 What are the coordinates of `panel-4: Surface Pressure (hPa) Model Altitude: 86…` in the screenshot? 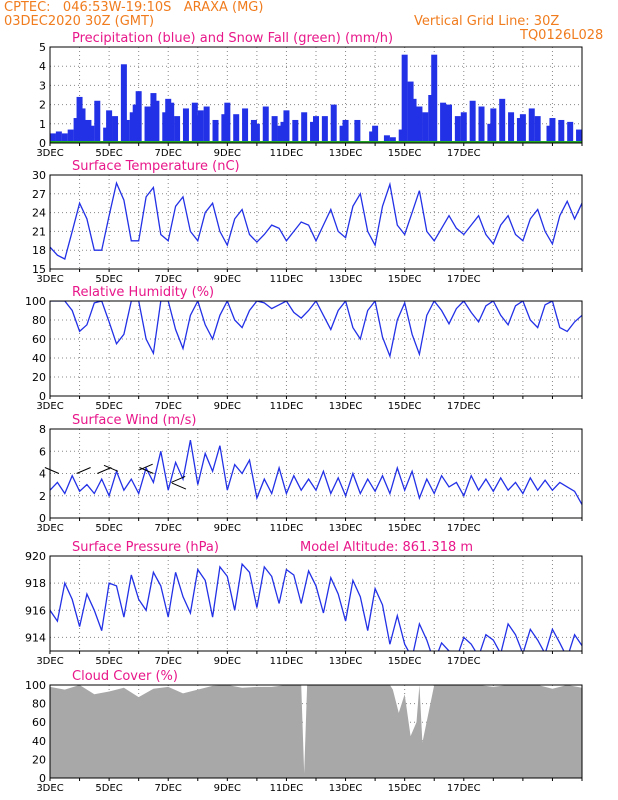 It's located at (304, 603).